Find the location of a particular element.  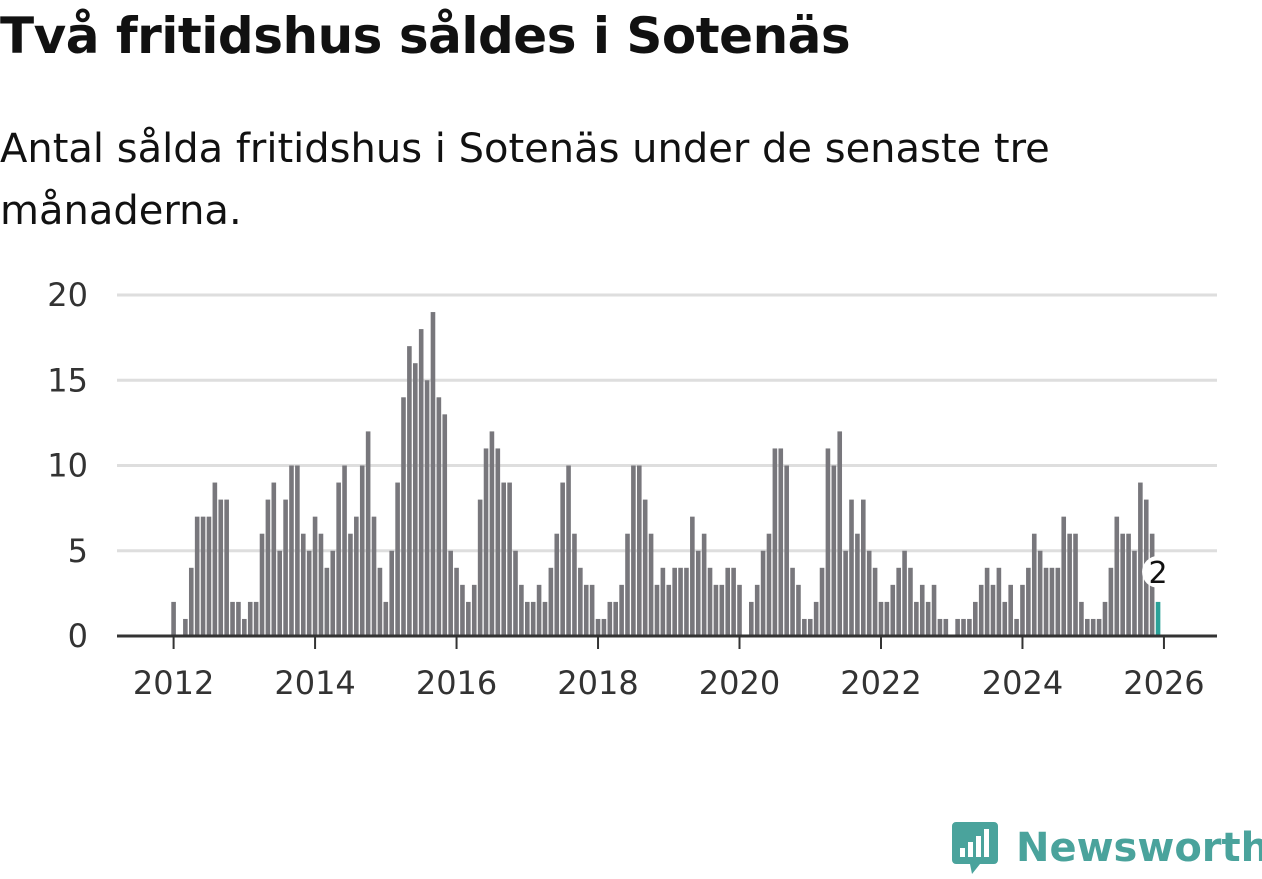

x-tick-label: 2016 is located at coordinates (456, 683).